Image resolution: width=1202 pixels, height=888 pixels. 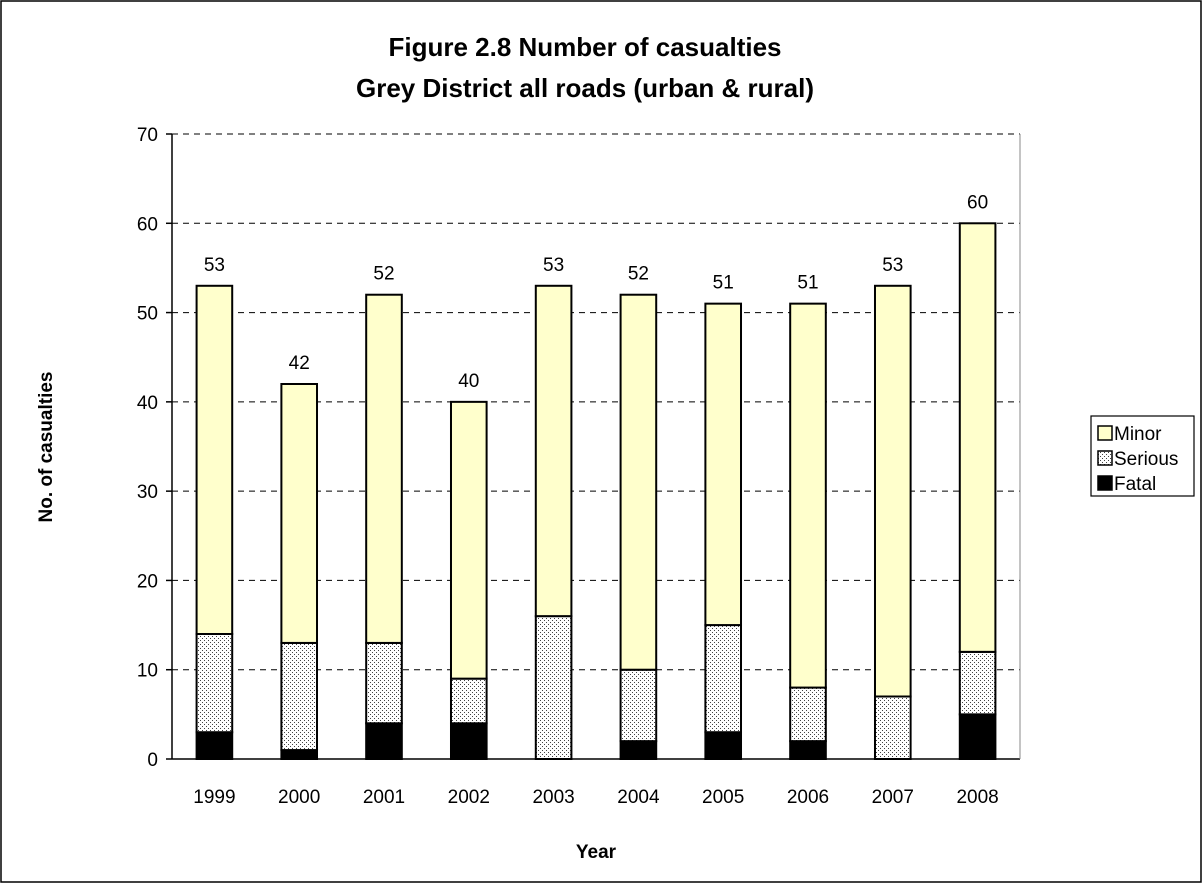 I want to click on x-tick-label: 2002, so click(x=469, y=797).